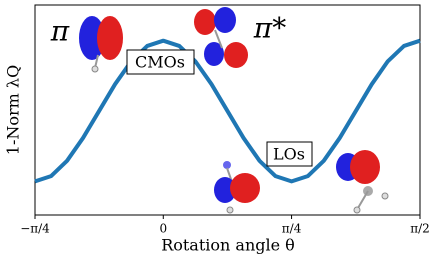 The image size is (436, 261). What do you see at coordinates (269, 28) in the screenshot?
I see `annotation: π*` at bounding box center [269, 28].